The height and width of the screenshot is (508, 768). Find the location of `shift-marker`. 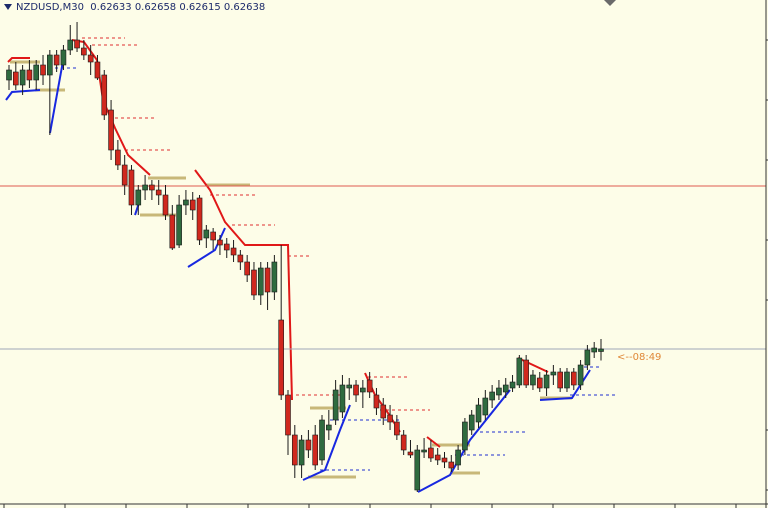

shift-marker is located at coordinates (610, 3).